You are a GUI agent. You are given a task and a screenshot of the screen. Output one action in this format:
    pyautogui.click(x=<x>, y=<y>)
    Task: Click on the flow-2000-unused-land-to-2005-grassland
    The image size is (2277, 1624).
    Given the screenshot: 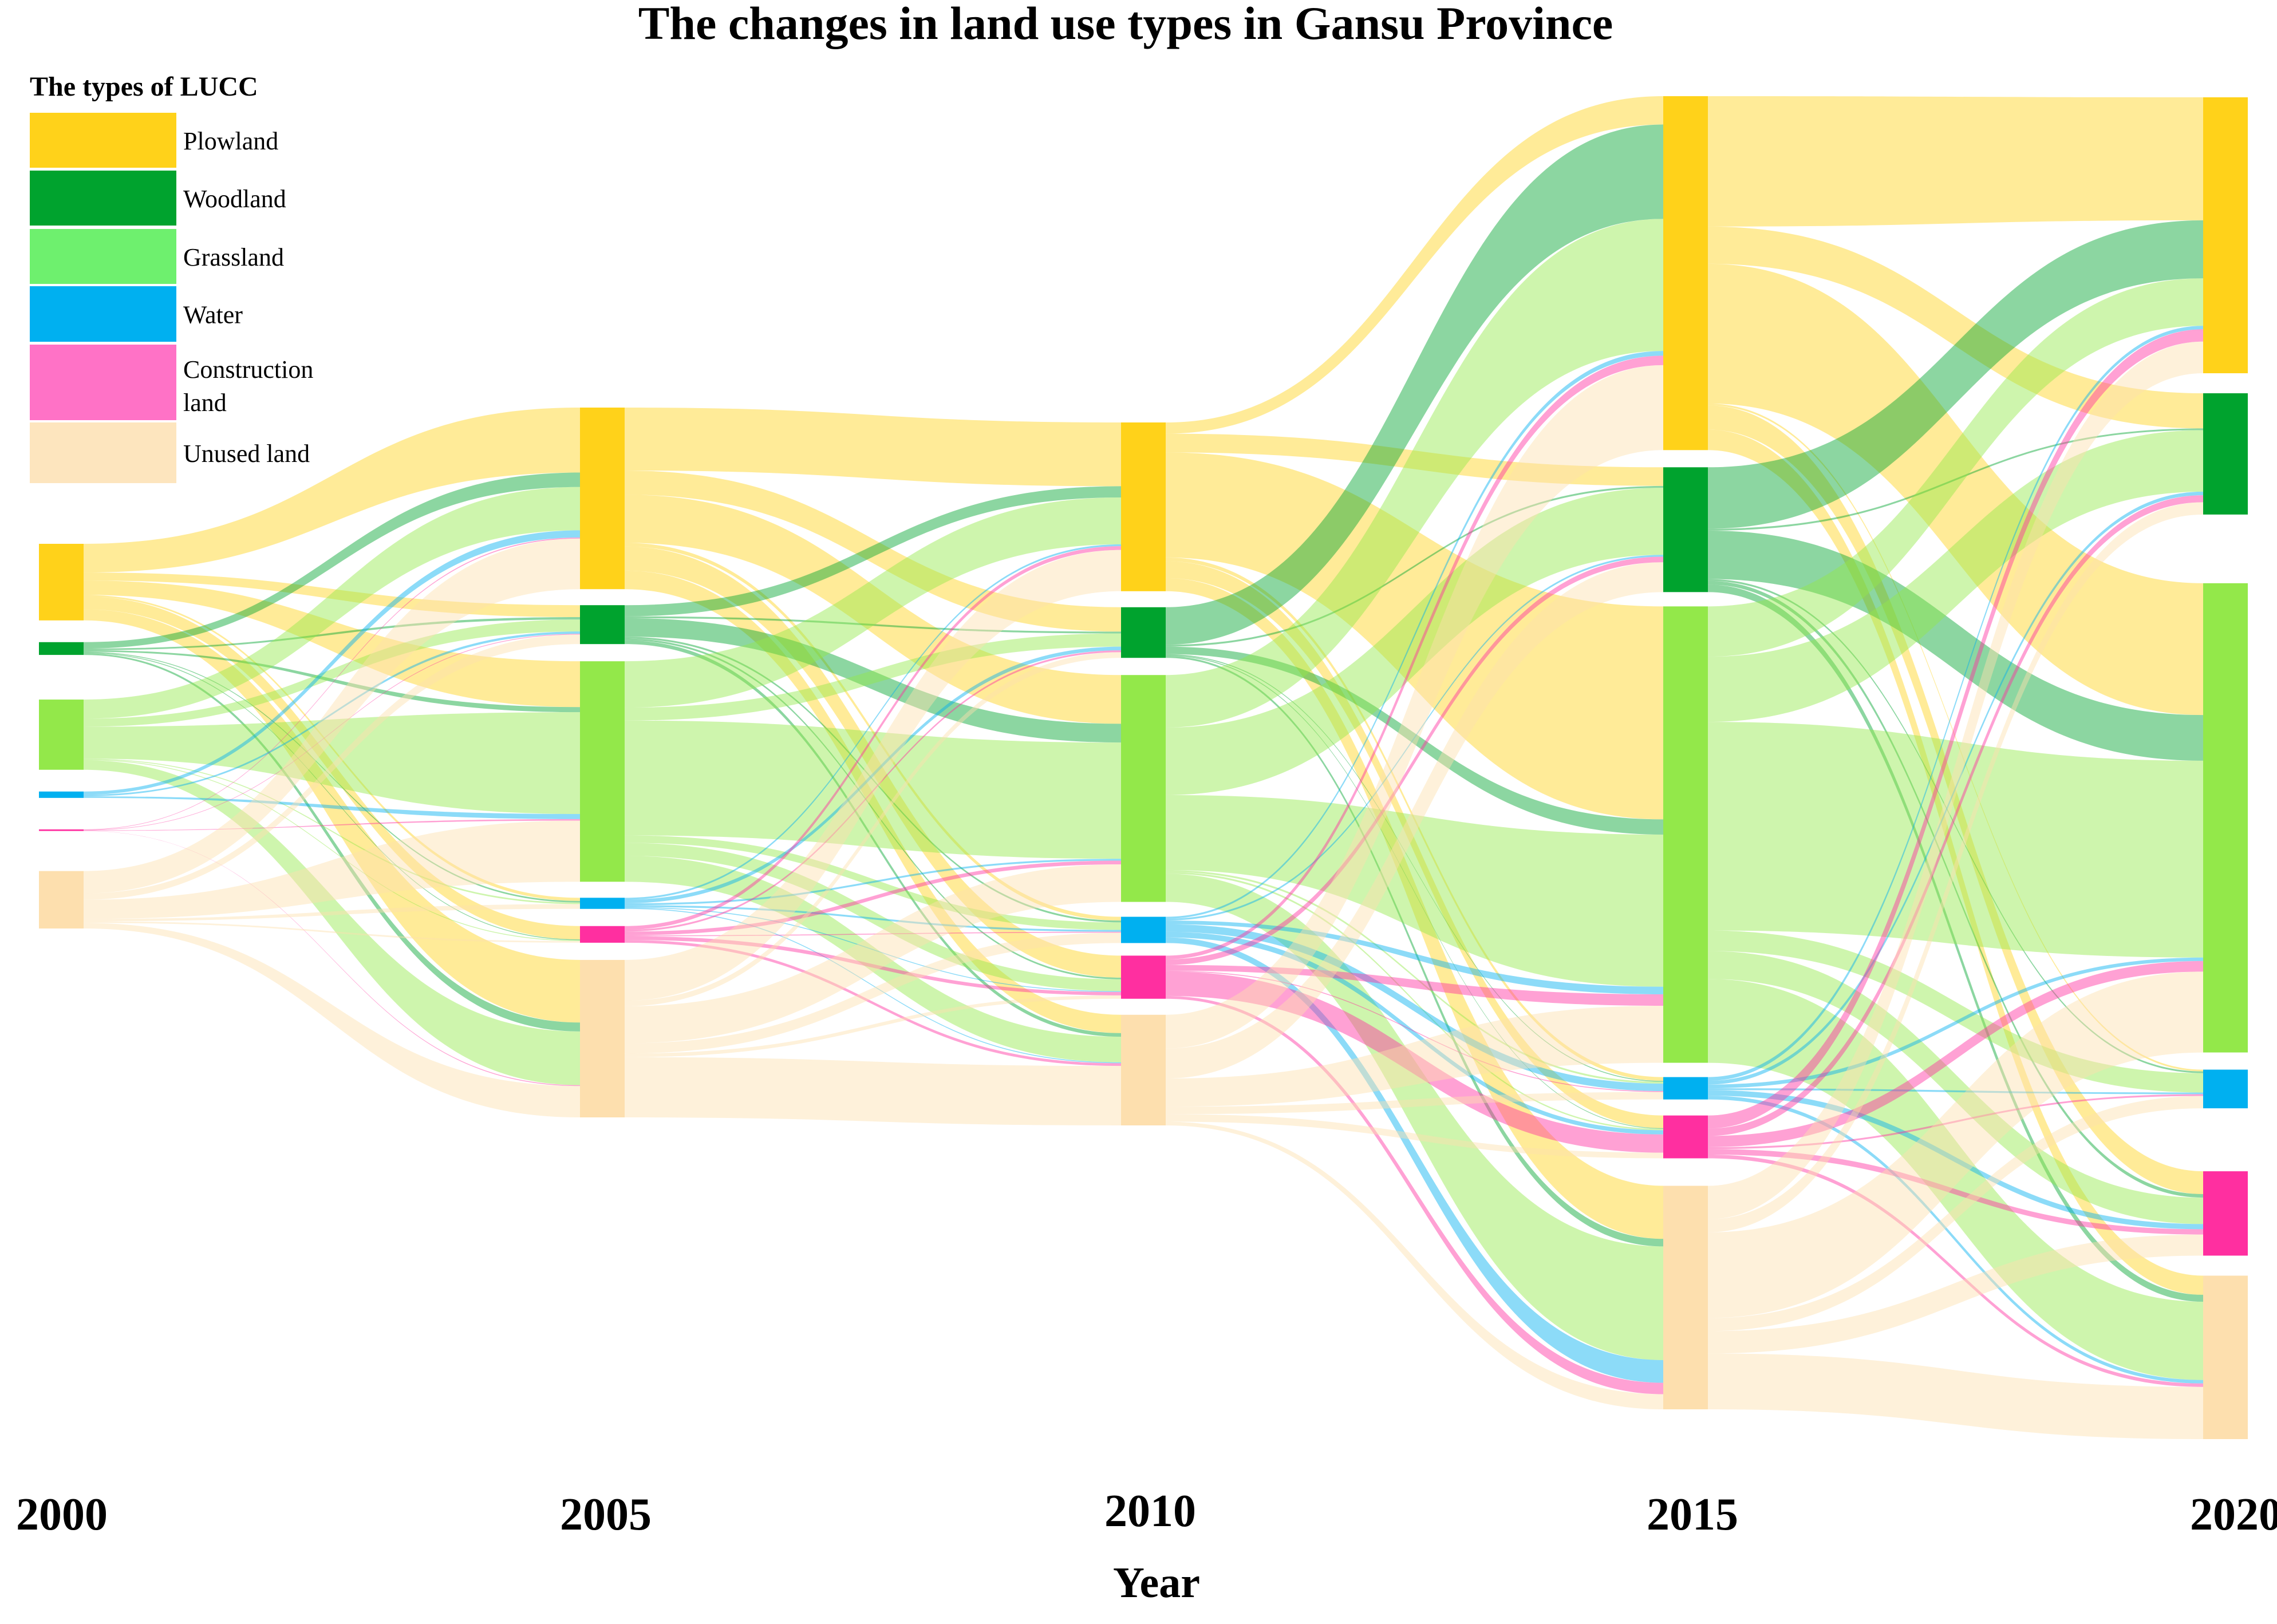 What is the action you would take?
    pyautogui.click(x=332, y=869)
    